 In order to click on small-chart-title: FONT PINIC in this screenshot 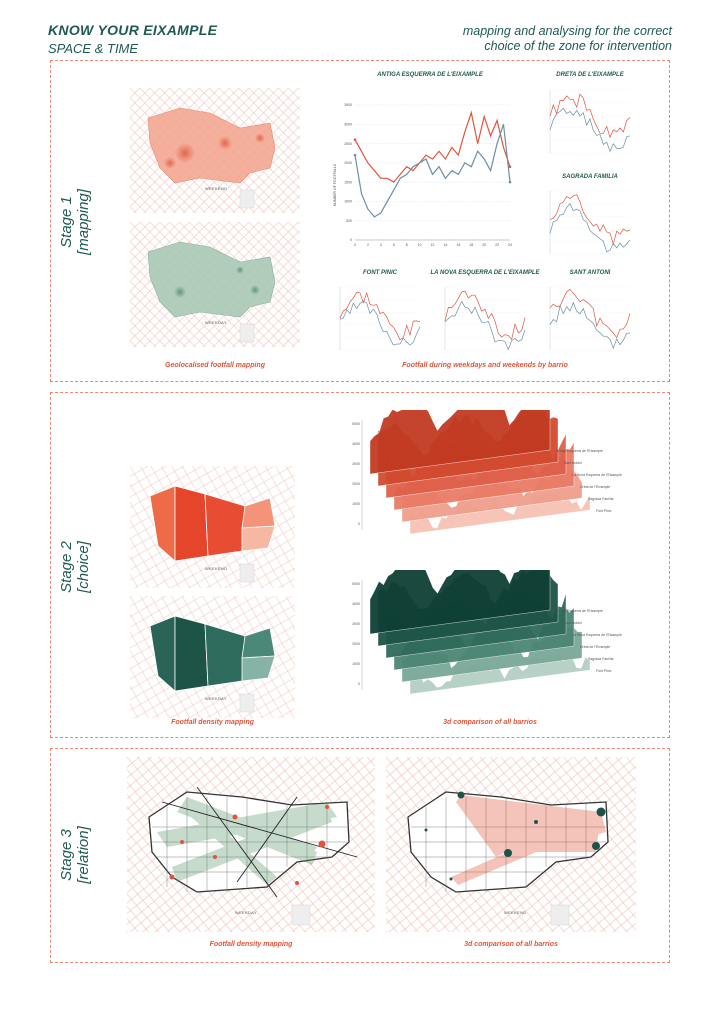, I will do `click(380, 273)`.